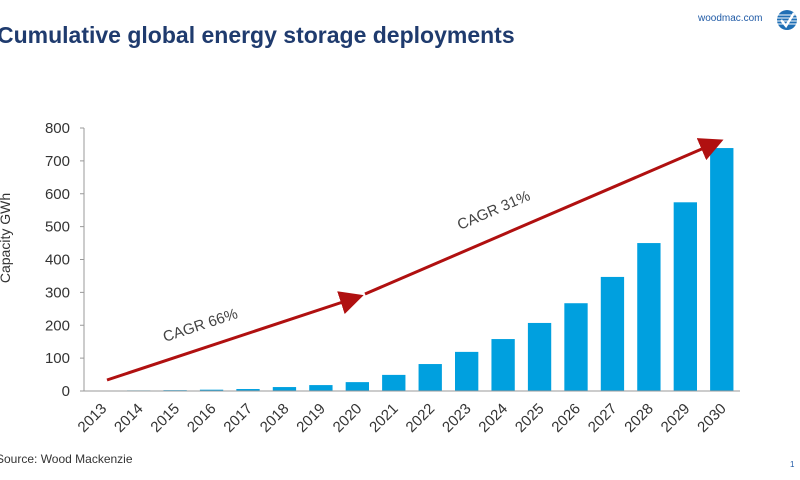  I want to click on y-tick-label: 600, so click(57, 194).